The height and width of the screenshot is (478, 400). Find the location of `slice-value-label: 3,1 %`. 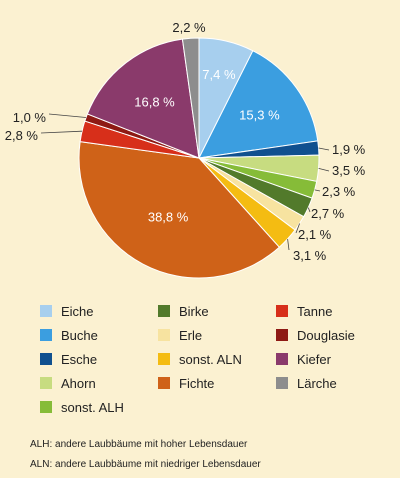

slice-value-label: 3,1 % is located at coordinates (310, 255).